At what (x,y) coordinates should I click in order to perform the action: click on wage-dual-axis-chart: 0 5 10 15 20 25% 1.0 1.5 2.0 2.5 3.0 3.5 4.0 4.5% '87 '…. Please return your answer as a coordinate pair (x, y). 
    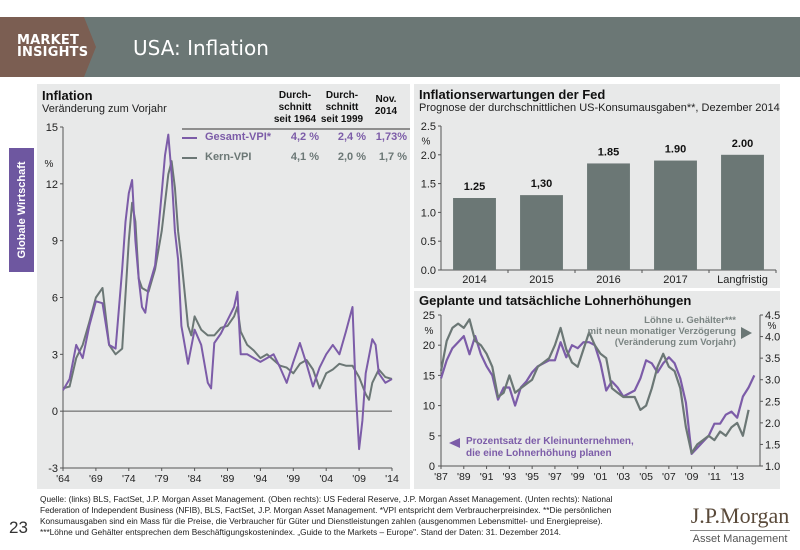
    Looking at the image, I should click on (601, 396).